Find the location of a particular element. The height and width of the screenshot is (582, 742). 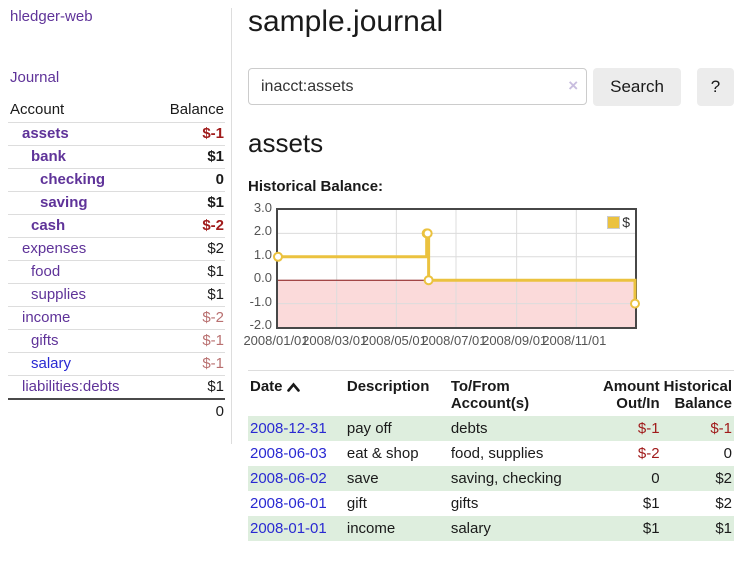

transaction-row: 2008-06-03 eat & shop food, supplies $-2 0 is located at coordinates (491, 453).